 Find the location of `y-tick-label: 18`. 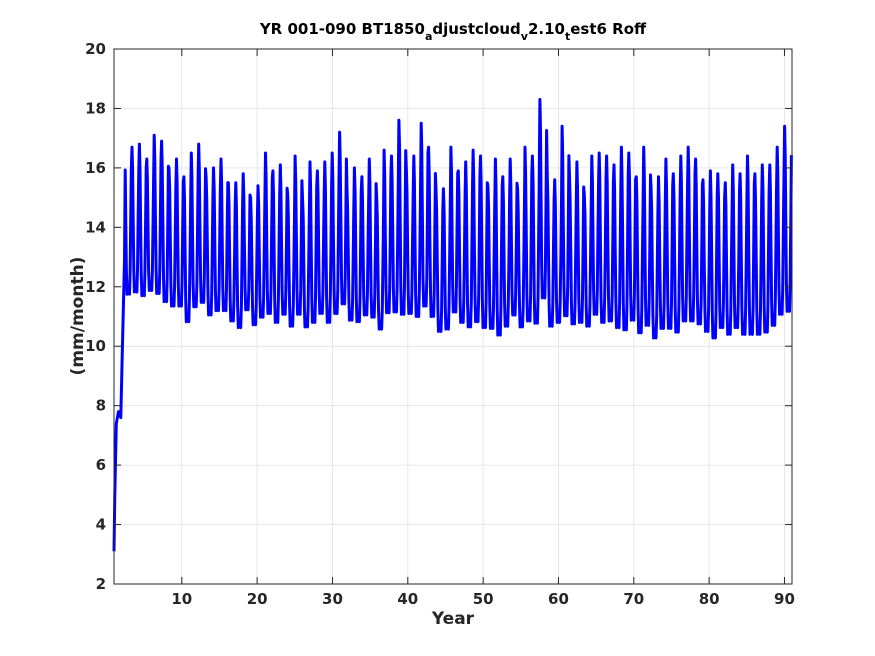

y-tick-label: 18 is located at coordinates (95, 108).